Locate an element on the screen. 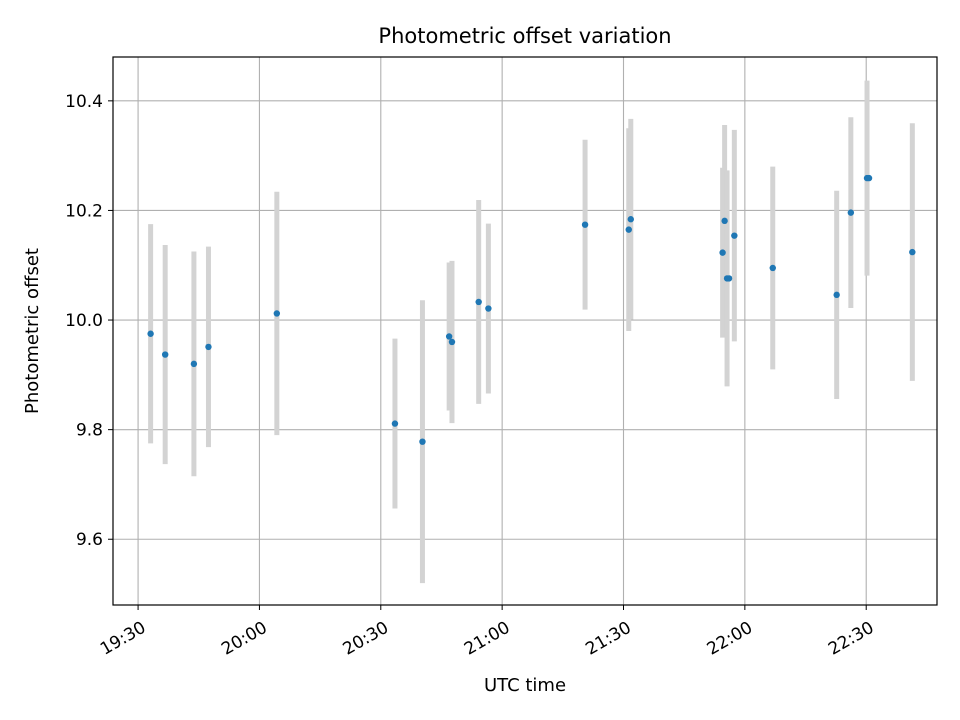 The width and height of the screenshot is (960, 720). chart-title: Photometric offset variation is located at coordinates (524, 36).